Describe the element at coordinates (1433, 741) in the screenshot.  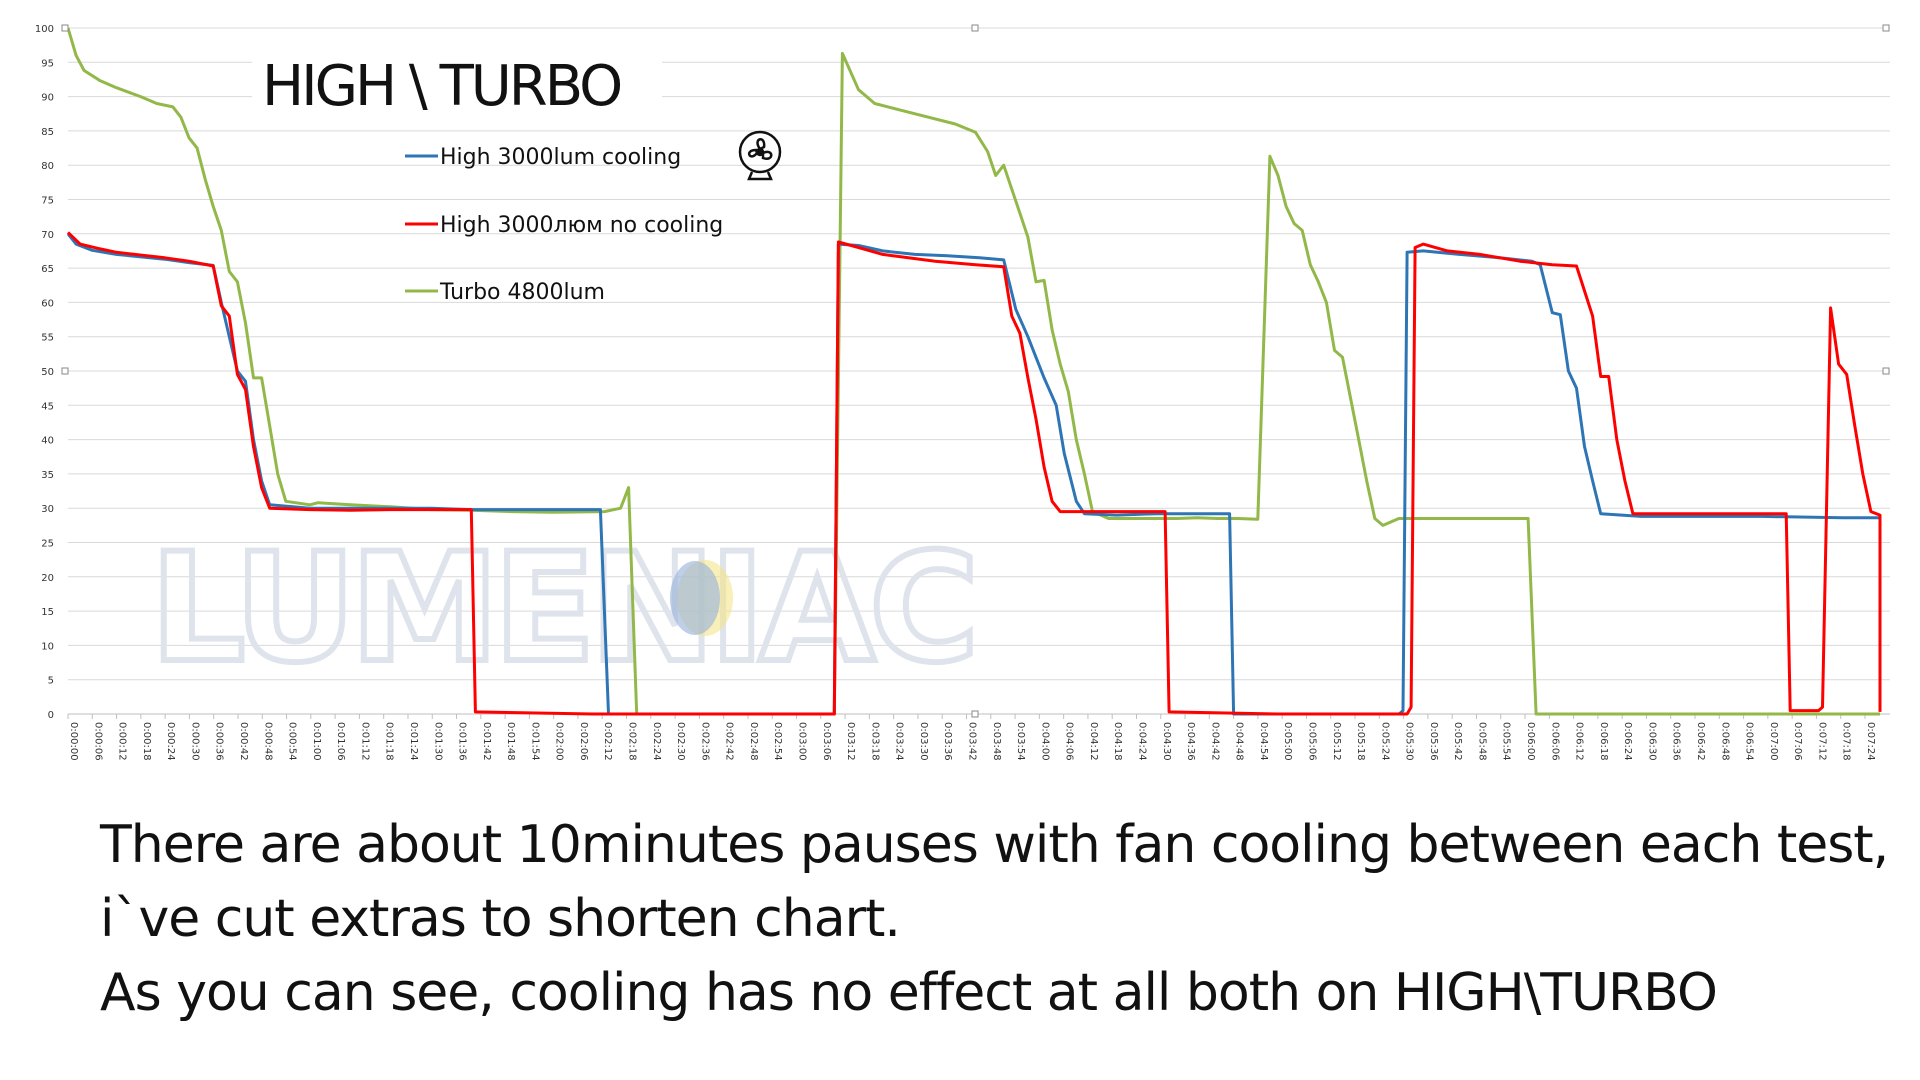
I see `x-tick-label: 0:05:36` at that location.